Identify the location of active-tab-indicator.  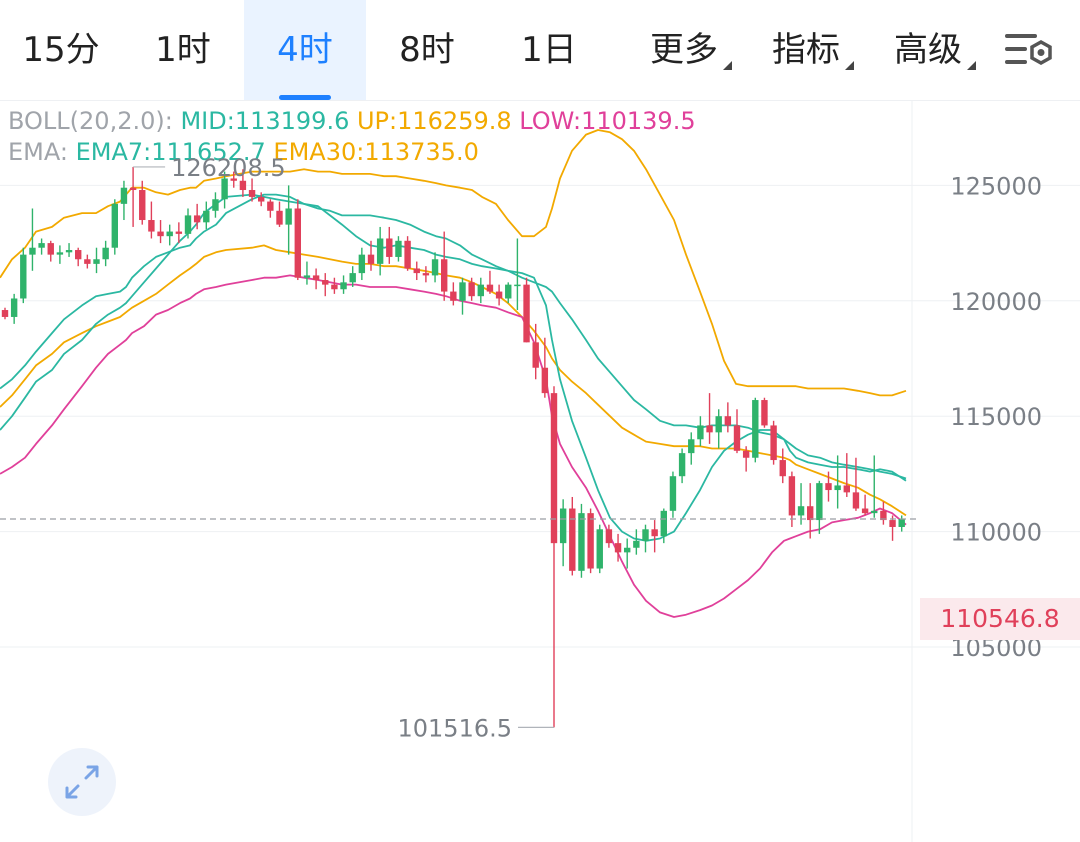
(305, 97).